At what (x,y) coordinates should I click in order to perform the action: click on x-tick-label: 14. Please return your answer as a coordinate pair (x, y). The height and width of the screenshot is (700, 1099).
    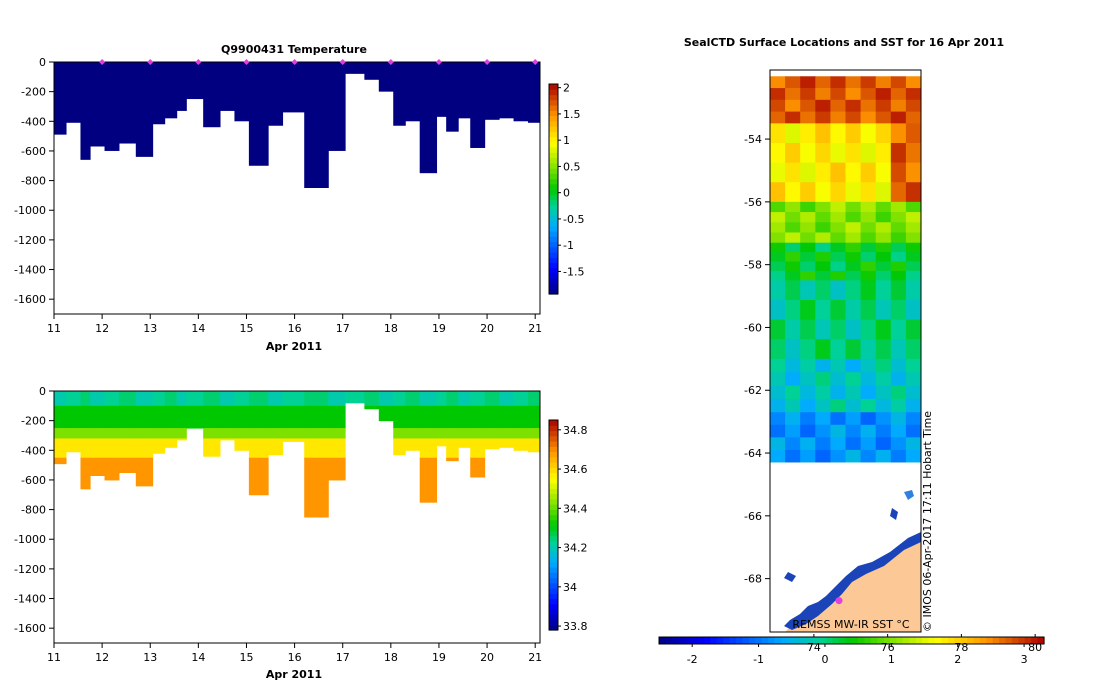
    Looking at the image, I should click on (198, 657).